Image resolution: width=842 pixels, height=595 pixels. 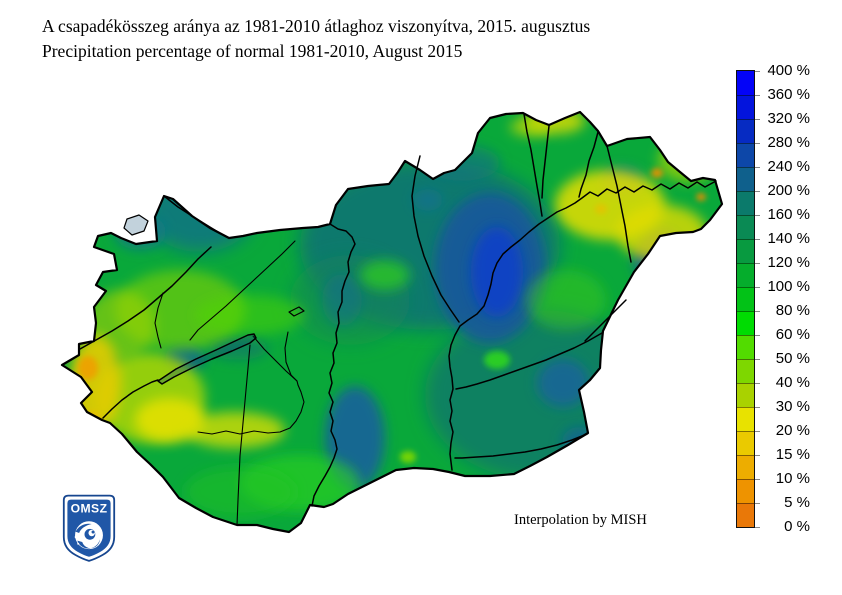 What do you see at coordinates (545, 162) in the screenshot?
I see `hernad-river` at bounding box center [545, 162].